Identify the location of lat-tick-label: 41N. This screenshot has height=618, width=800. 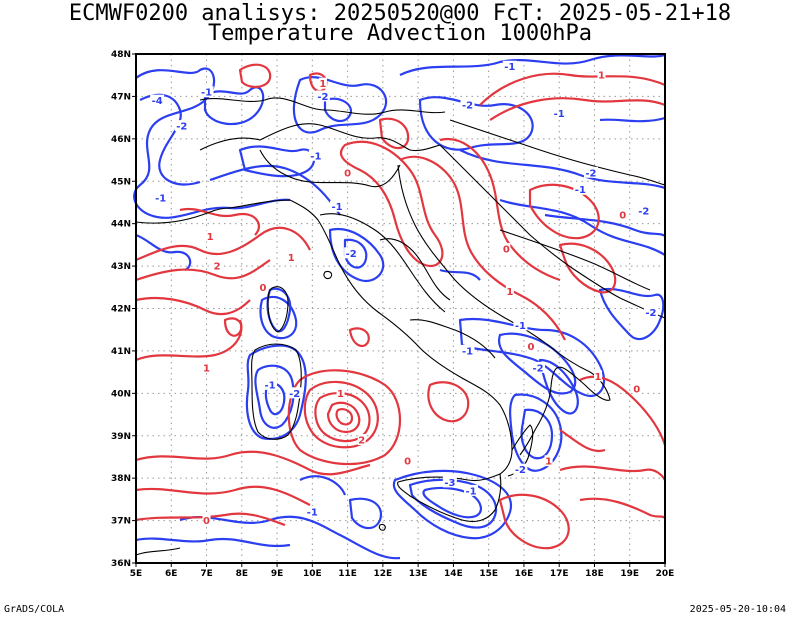
(121, 352).